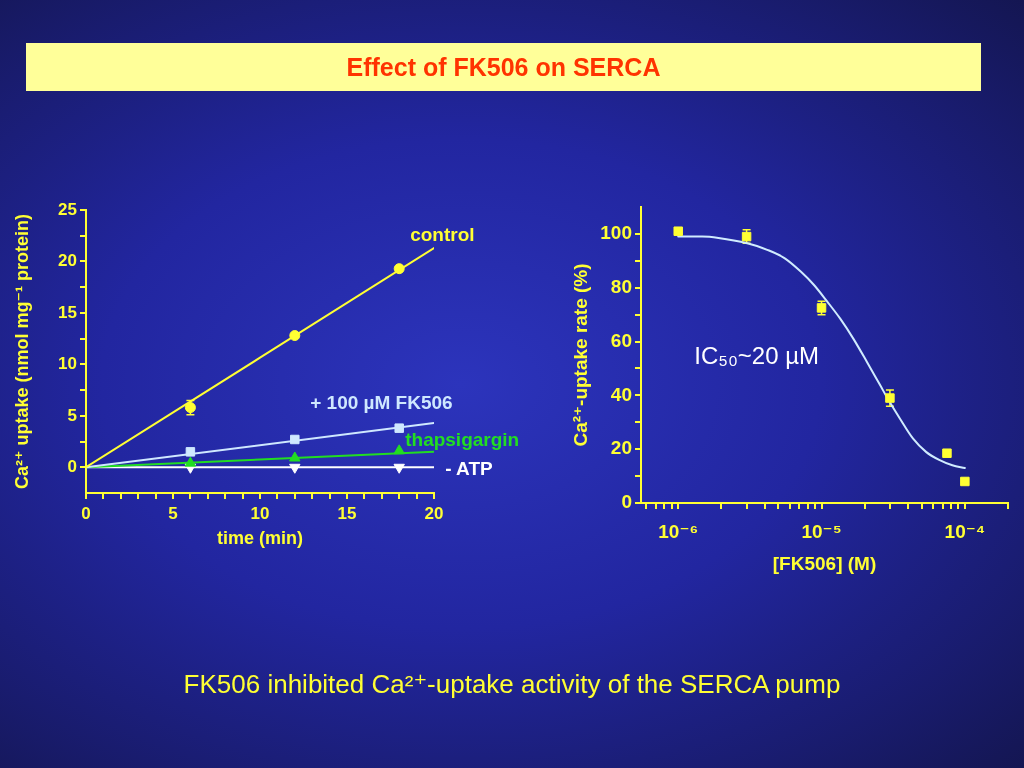 This screenshot has height=768, width=1024. What do you see at coordinates (469, 468) in the screenshot?
I see `text: - ATP` at bounding box center [469, 468].